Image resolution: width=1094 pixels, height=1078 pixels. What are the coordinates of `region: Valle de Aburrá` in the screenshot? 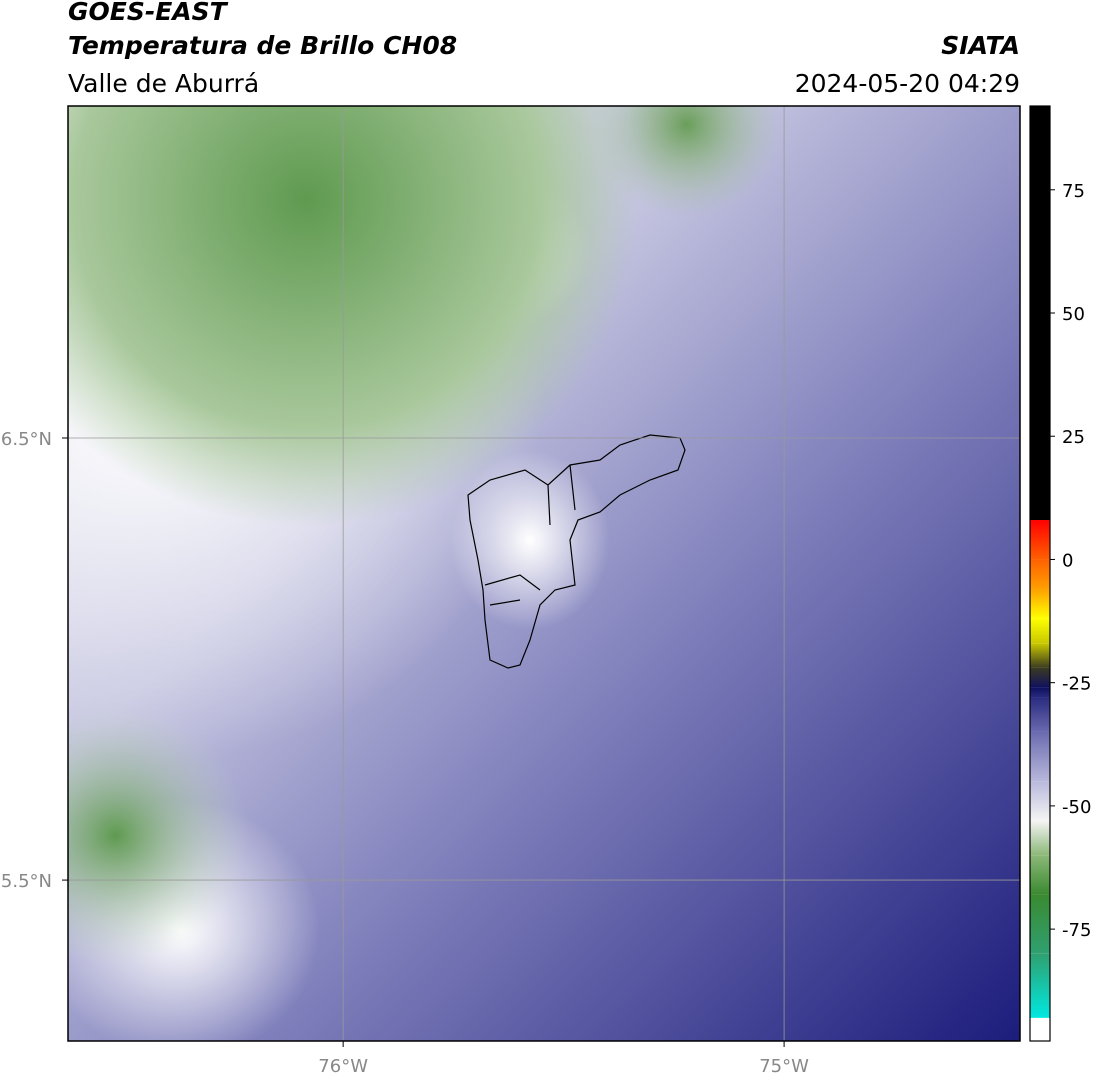 It's located at (163, 83).